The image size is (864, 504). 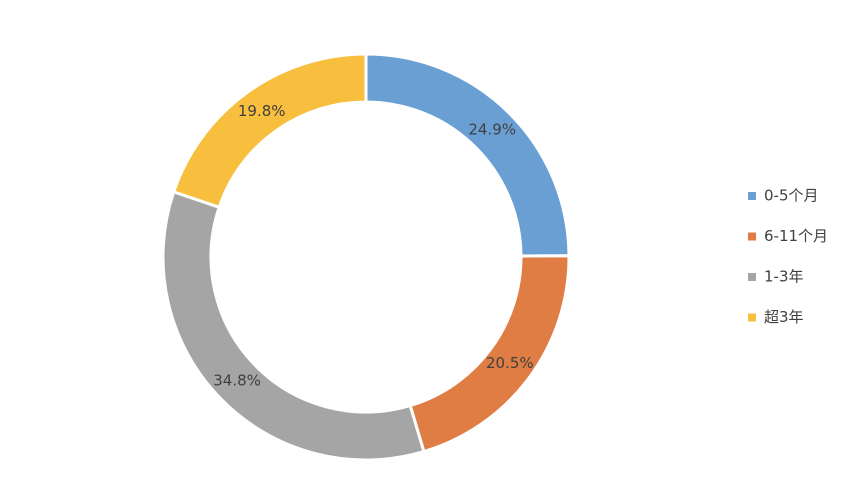 What do you see at coordinates (492, 130) in the screenshot?
I see `data-label: 24.9%` at bounding box center [492, 130].